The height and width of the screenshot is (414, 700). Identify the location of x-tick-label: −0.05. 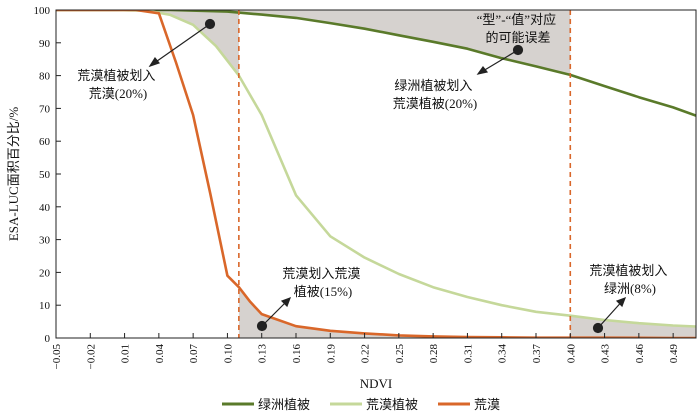
(57, 357).